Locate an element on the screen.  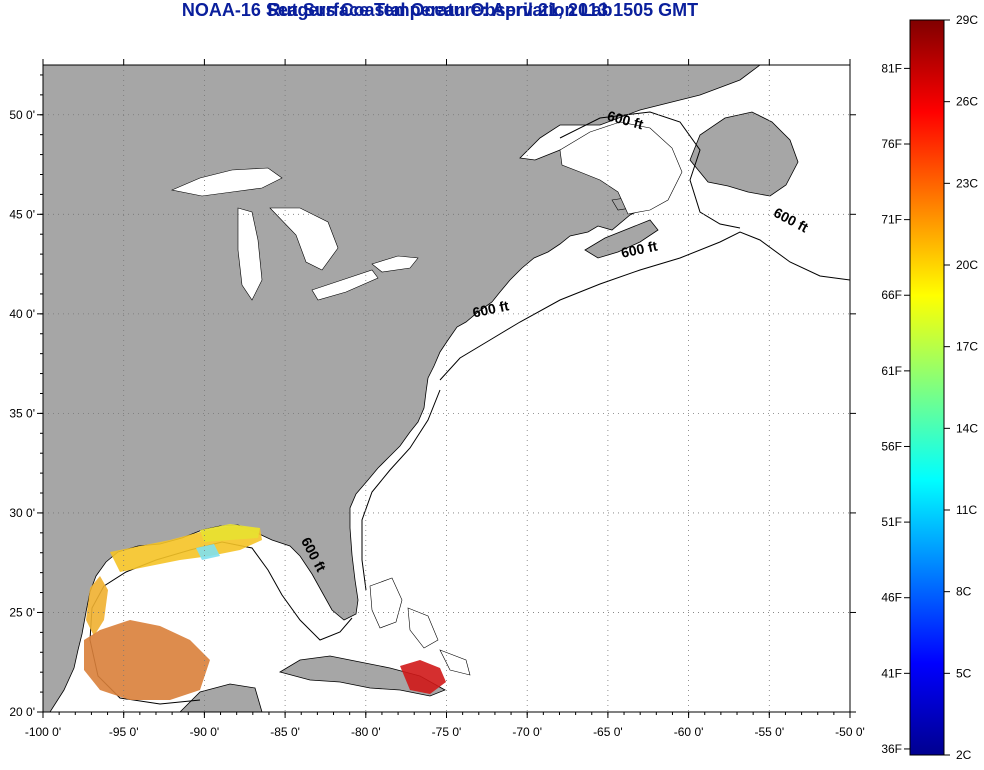
lon-tick-label: -70 0' is located at coordinates (527, 732).